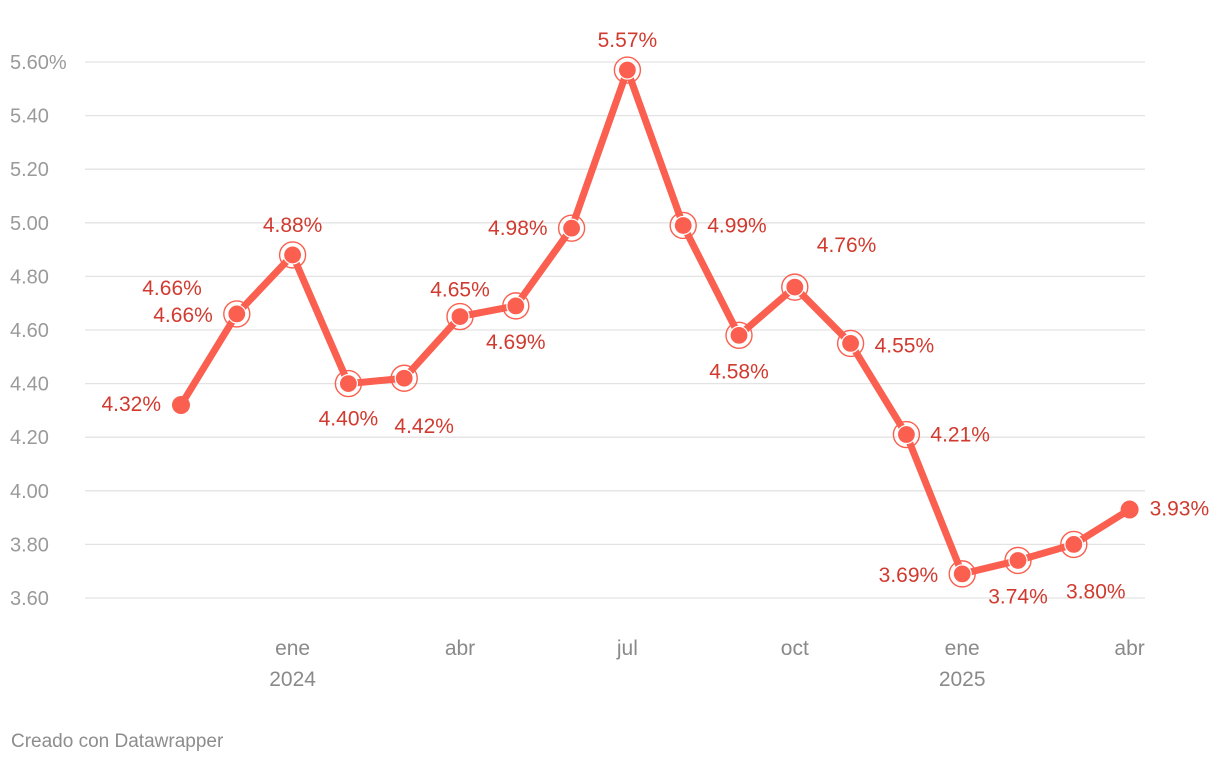  I want to click on data-label: 4.66%, so click(183, 315).